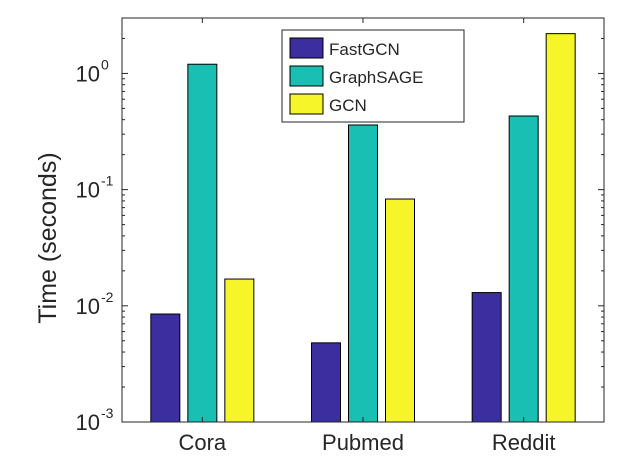 The image size is (642, 468). I want to click on legend-swatch-fastgcn, so click(306, 48).